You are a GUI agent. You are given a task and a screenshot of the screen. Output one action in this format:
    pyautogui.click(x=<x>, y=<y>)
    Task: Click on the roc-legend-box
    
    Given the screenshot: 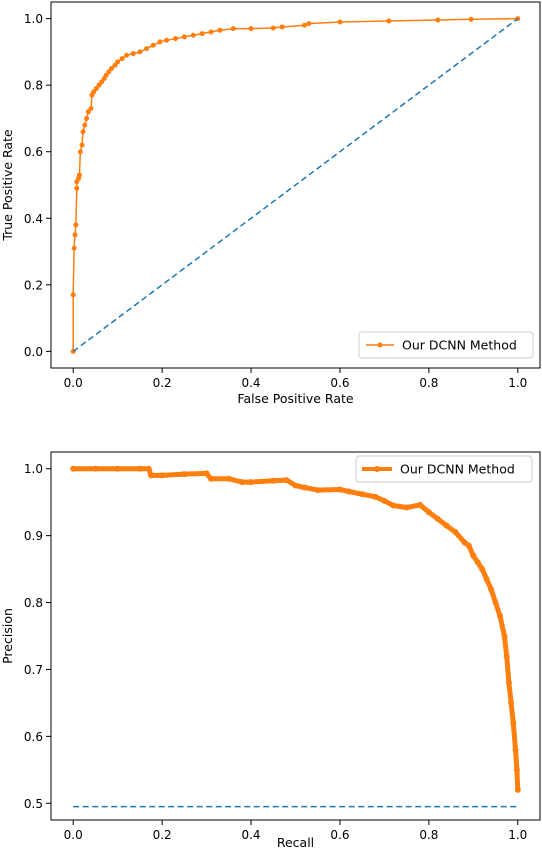 What is the action you would take?
    pyautogui.click(x=446, y=345)
    